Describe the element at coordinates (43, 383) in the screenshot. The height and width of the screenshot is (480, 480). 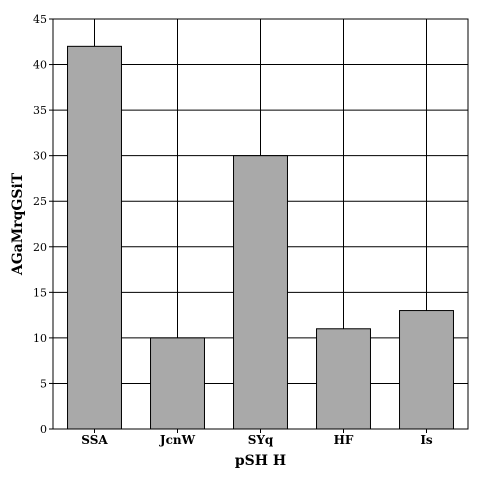
I see `y-tick-label: 5` at that location.